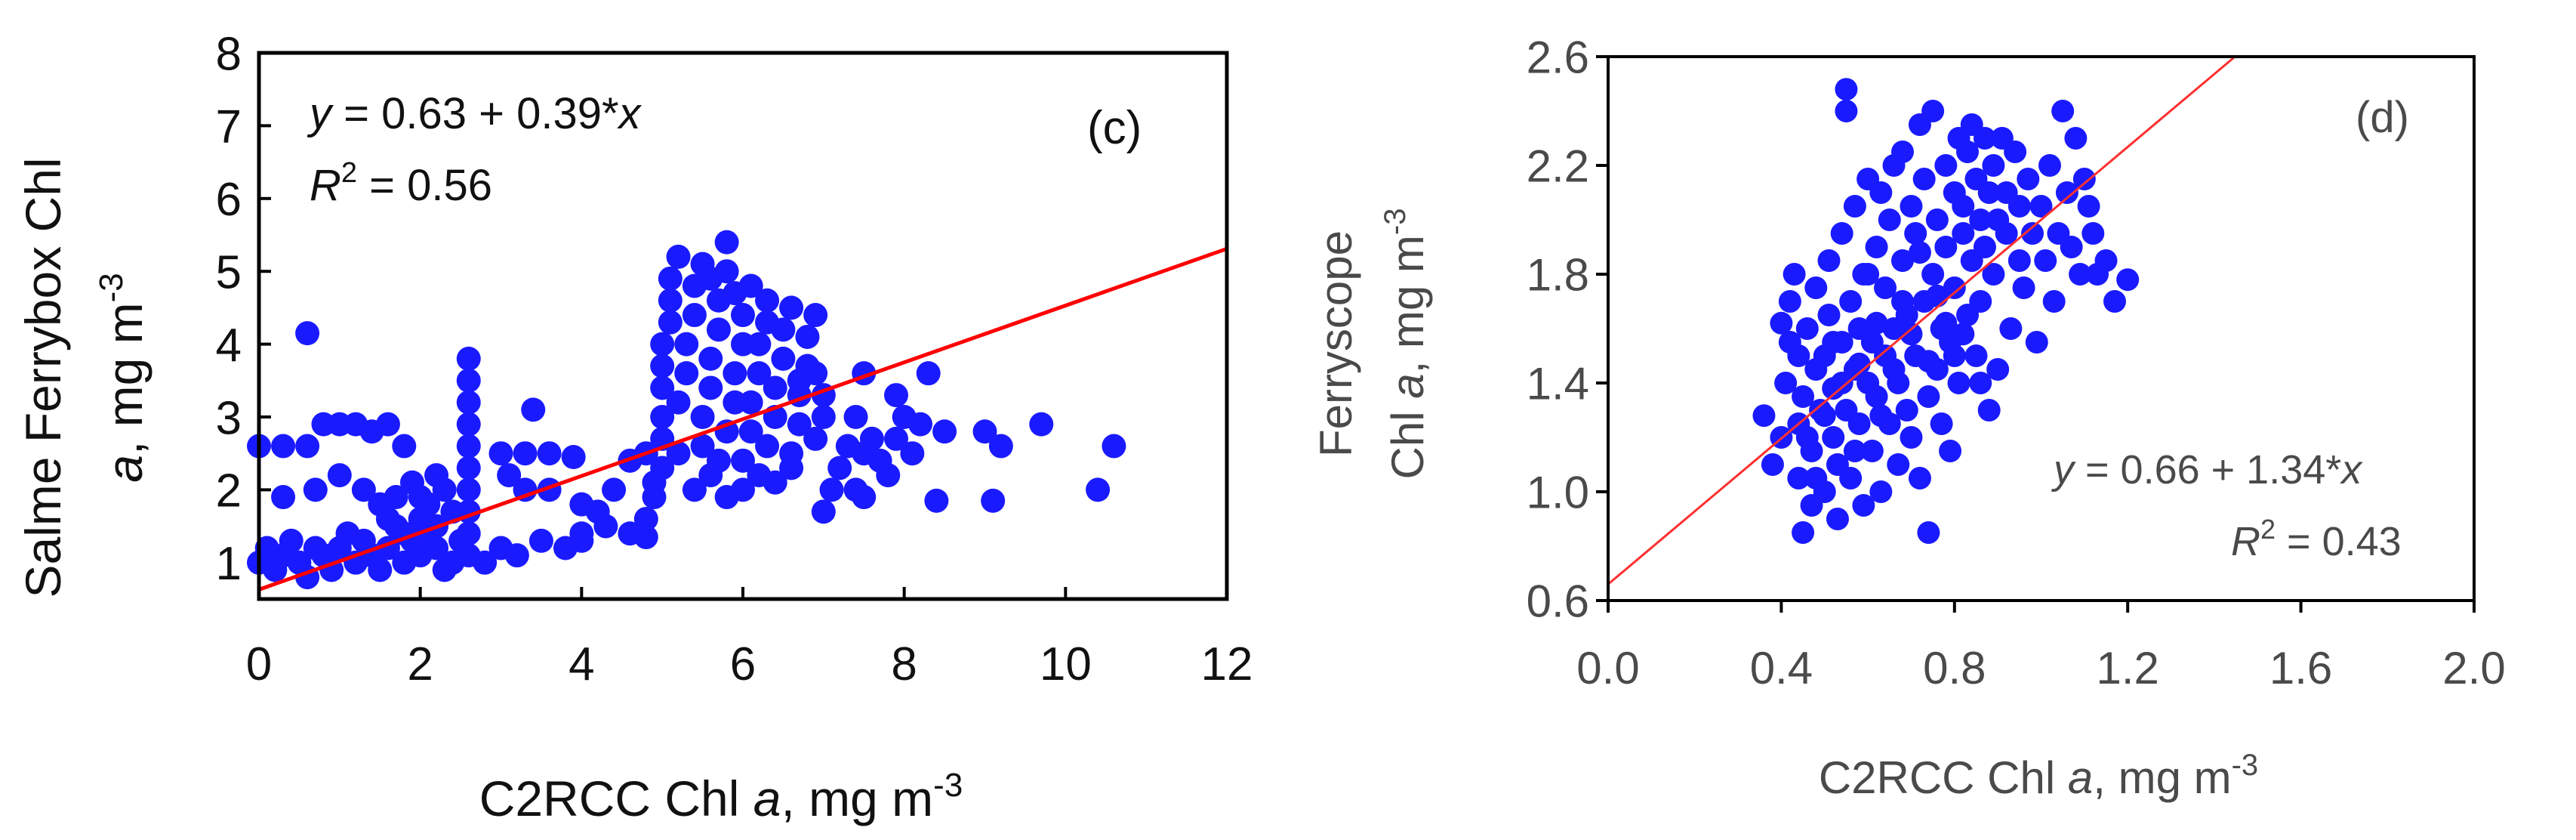 The image size is (2576, 840). I want to click on y-axis-title-line2: Chl a, mg m-3, so click(1406, 344).